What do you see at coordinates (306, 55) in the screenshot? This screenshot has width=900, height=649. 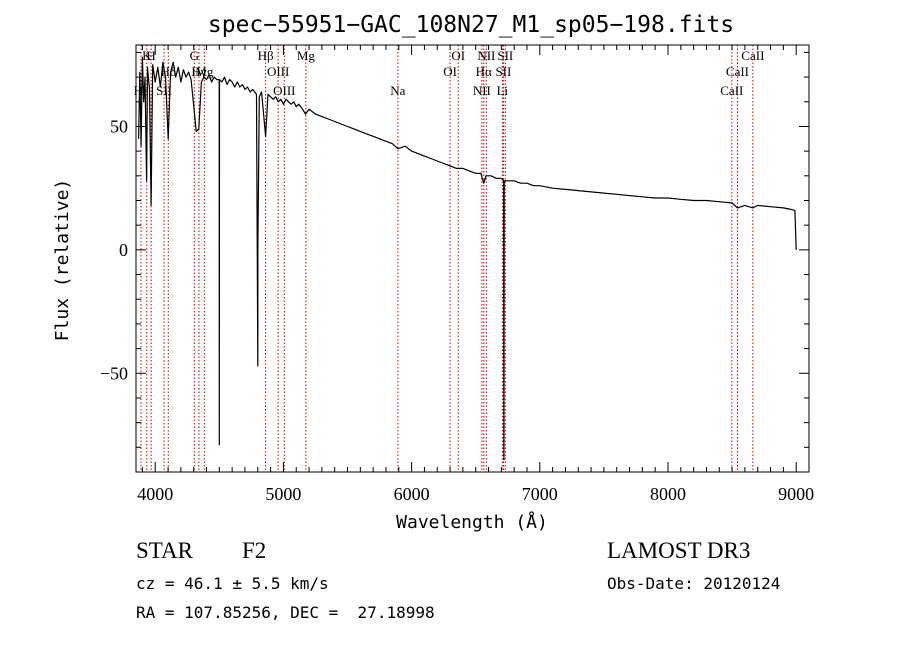 I see `spectral-line-label-11: Mg` at bounding box center [306, 55].